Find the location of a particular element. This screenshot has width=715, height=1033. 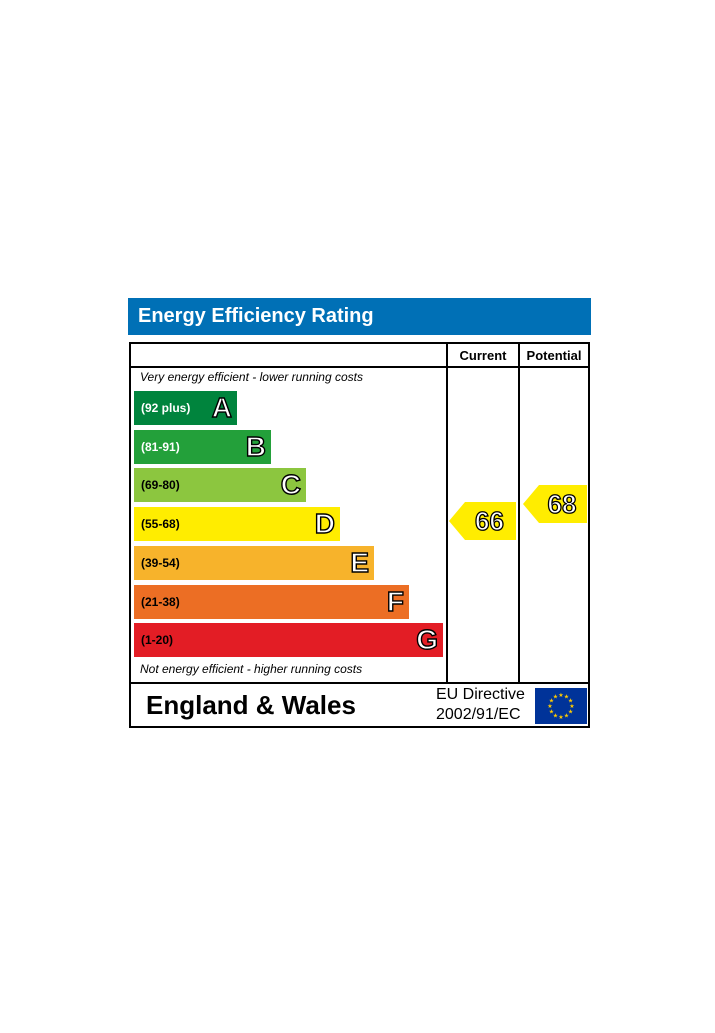

potential-rating-arrow: 68 is located at coordinates (555, 504).